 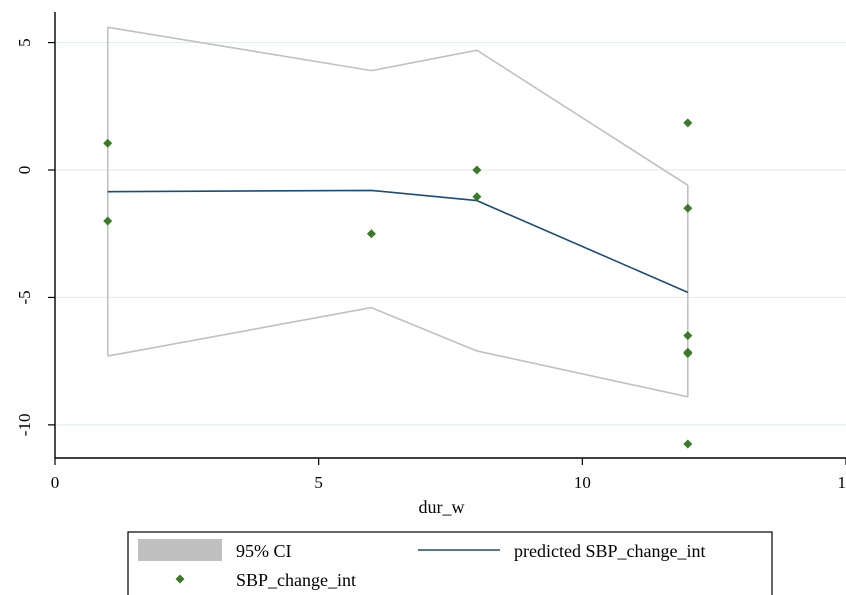 I want to click on y-tick-label: -5, so click(x=24, y=297).